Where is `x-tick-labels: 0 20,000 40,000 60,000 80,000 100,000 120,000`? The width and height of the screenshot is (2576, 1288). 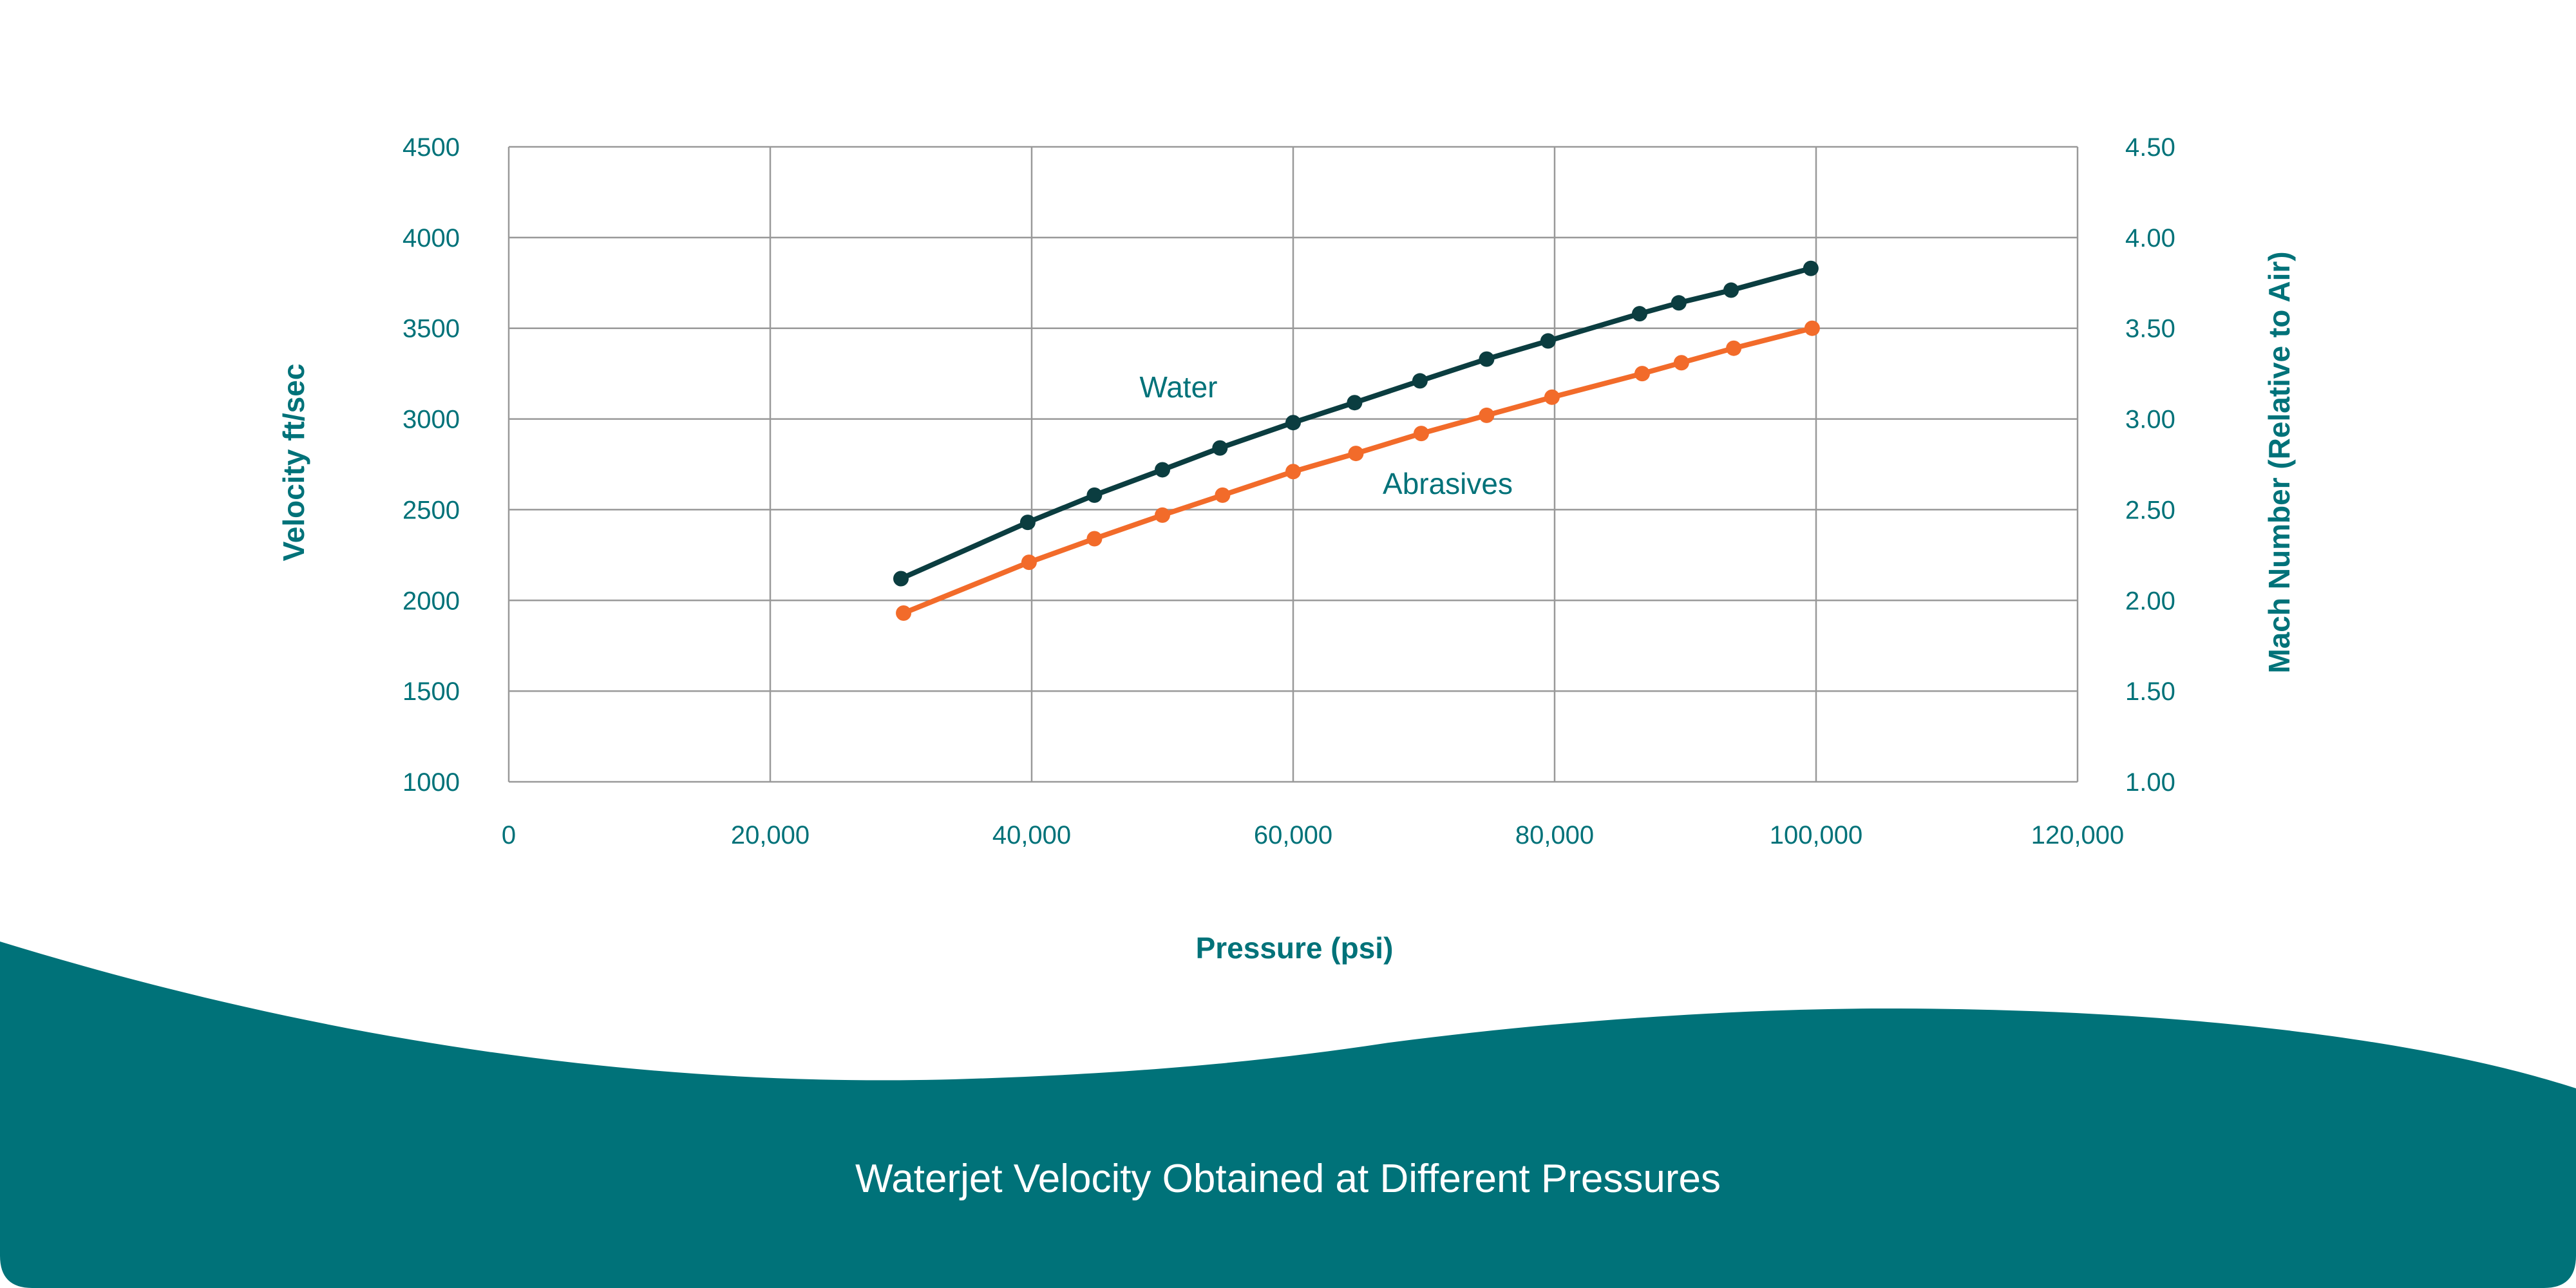 x-tick-labels: 0 20,000 40,000 60,000 80,000 100,000 120,000 is located at coordinates (1313, 835).